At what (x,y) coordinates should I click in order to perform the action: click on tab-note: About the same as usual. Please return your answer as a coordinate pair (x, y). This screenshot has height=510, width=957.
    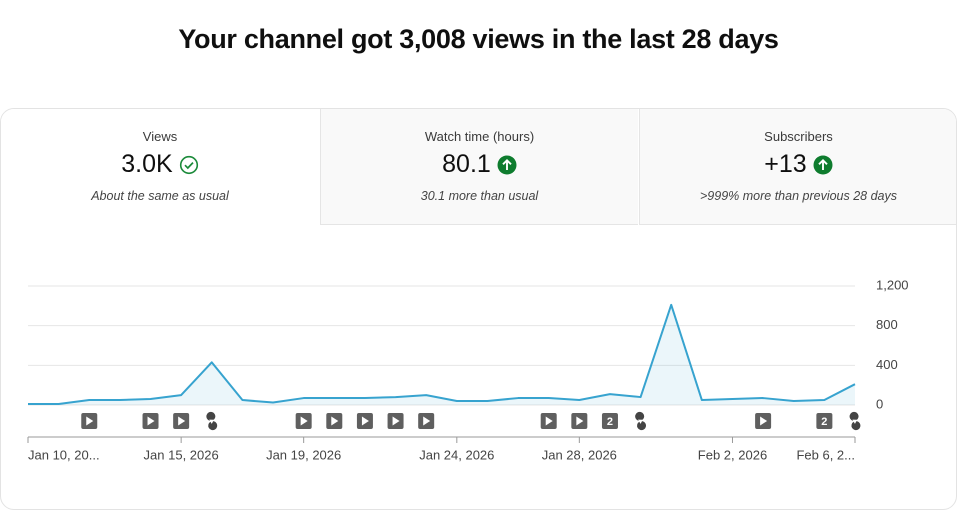
    Looking at the image, I should click on (160, 196).